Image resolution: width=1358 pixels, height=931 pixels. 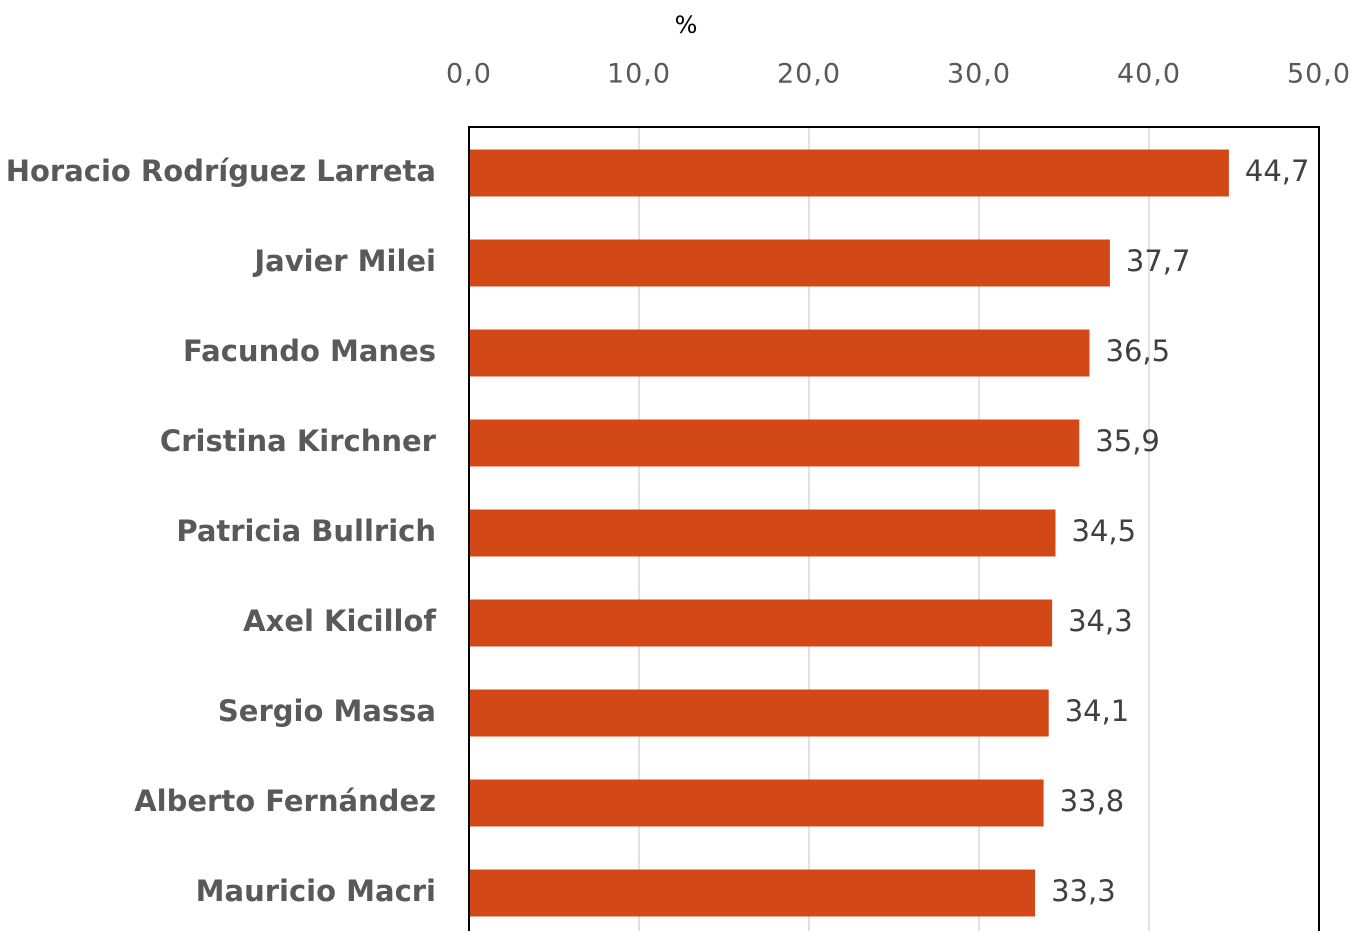 What do you see at coordinates (1319, 74) in the screenshot?
I see `x-tick-label: 50,0` at bounding box center [1319, 74].